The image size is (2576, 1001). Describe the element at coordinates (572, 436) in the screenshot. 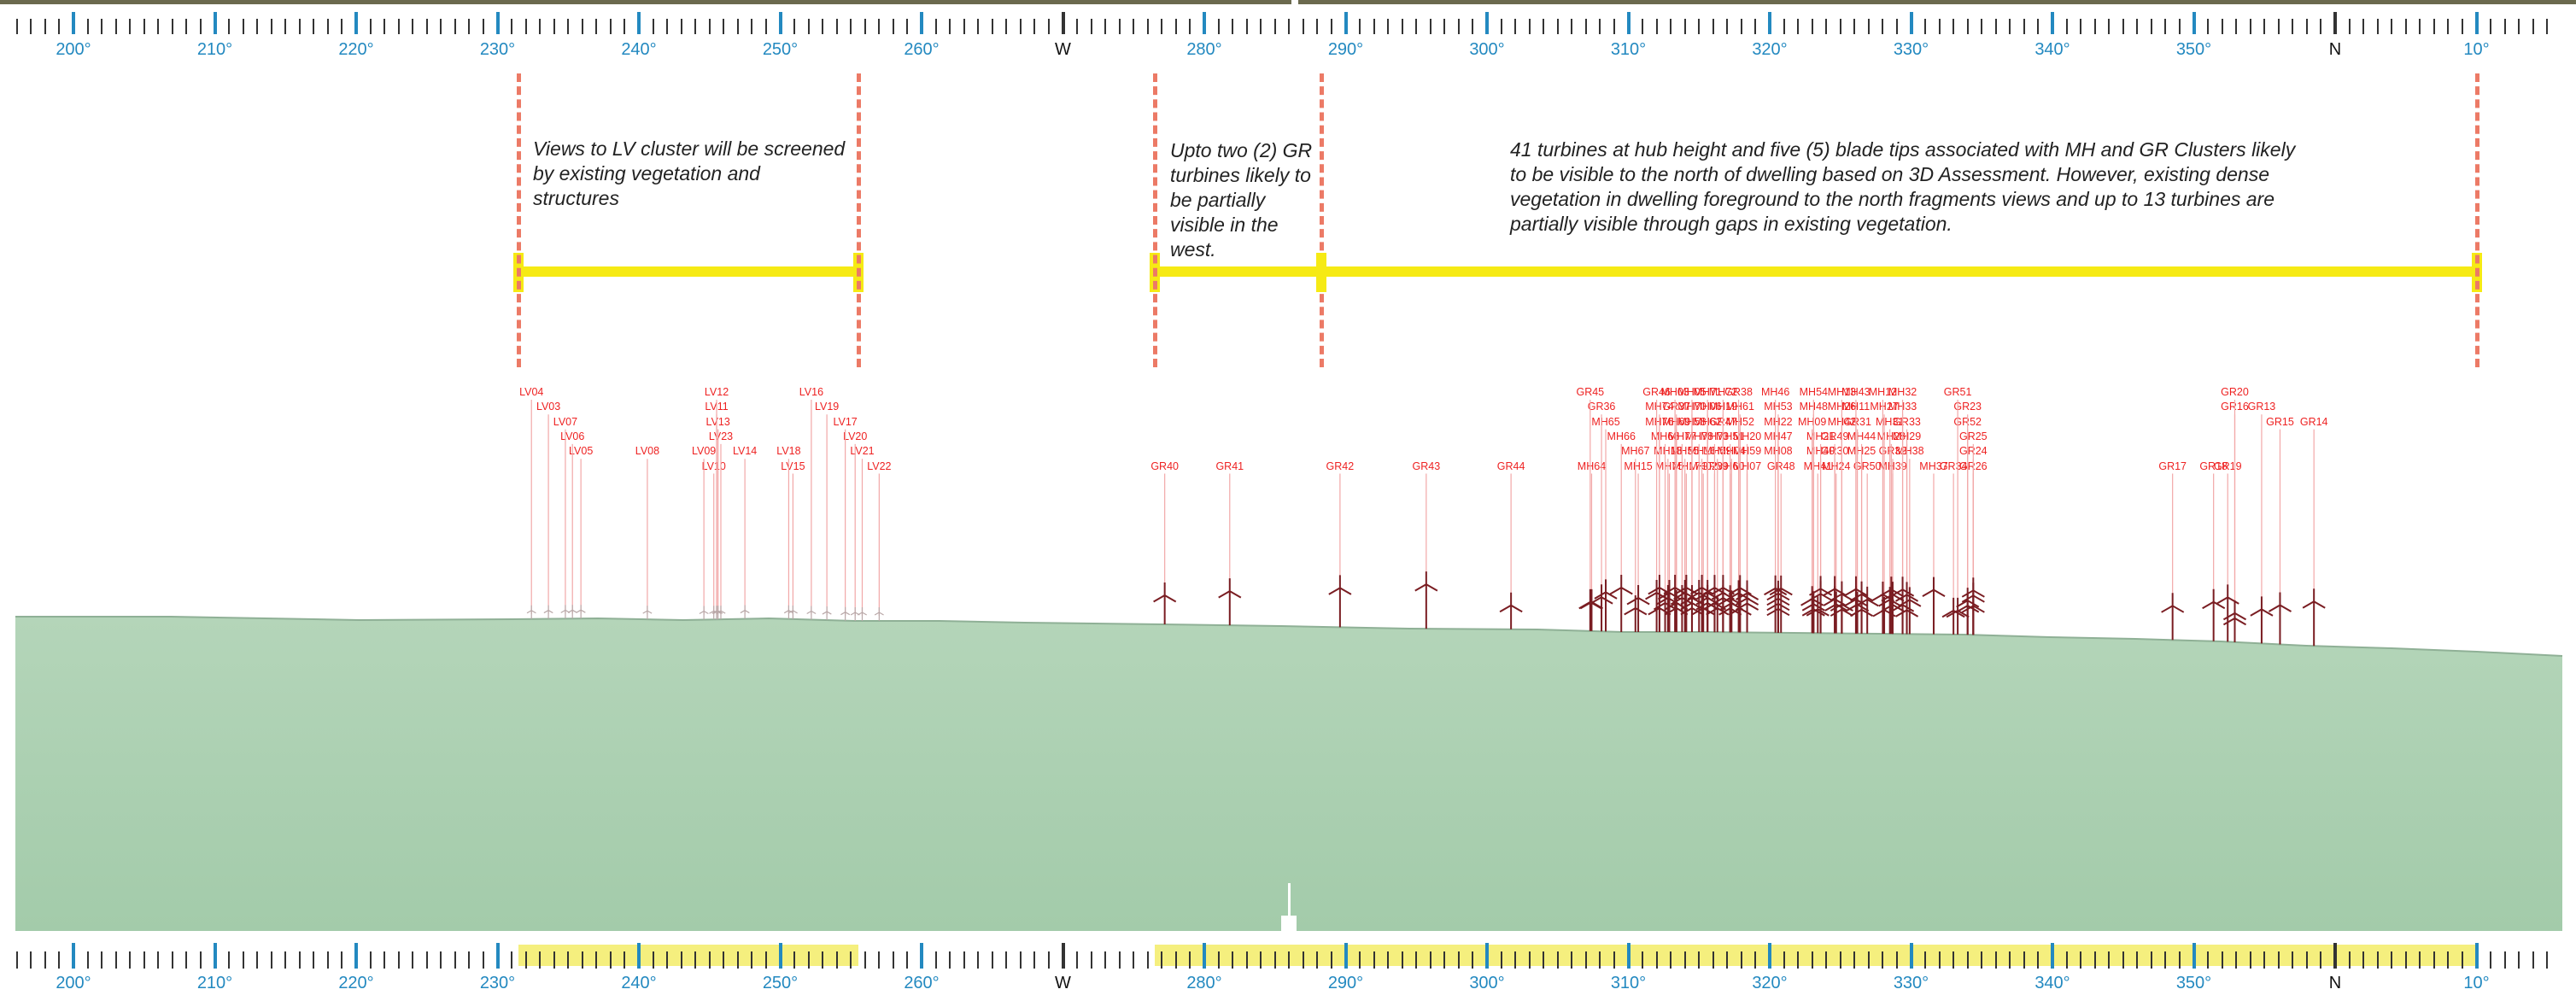

I see `turbine-label: LV06` at that location.